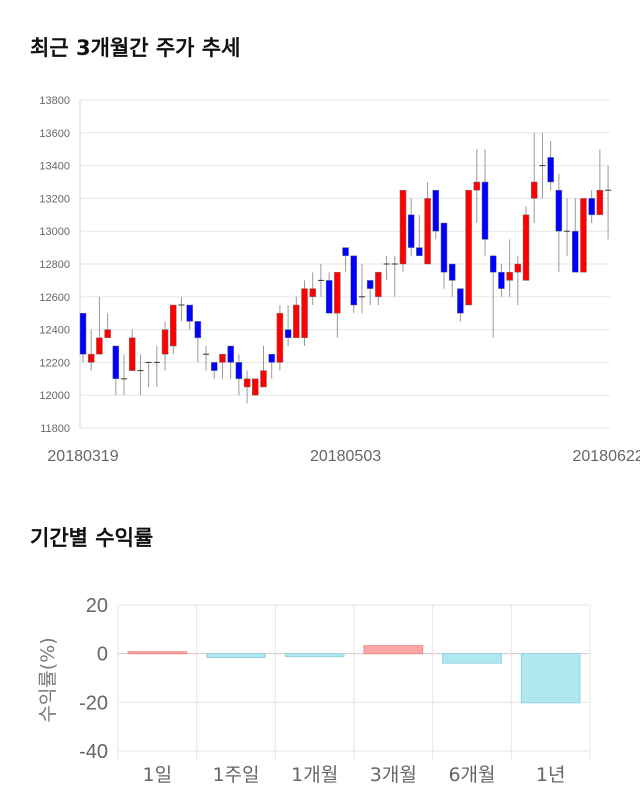 The width and height of the screenshot is (640, 810). Describe the element at coordinates (93, 752) in the screenshot. I see `y-tick-label: -40` at that location.